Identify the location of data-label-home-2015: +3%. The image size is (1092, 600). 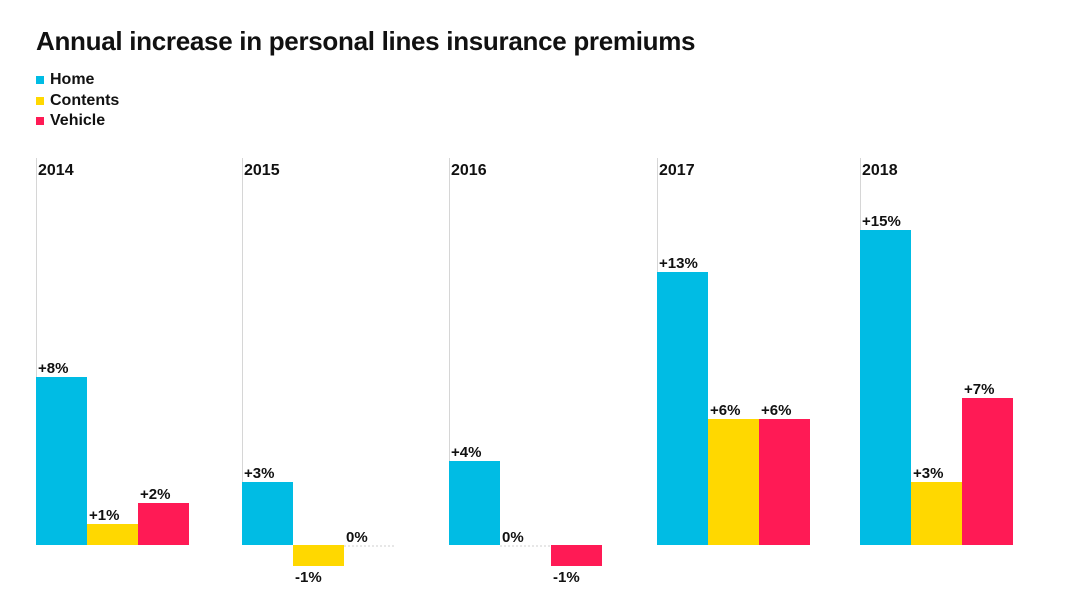
(259, 473).